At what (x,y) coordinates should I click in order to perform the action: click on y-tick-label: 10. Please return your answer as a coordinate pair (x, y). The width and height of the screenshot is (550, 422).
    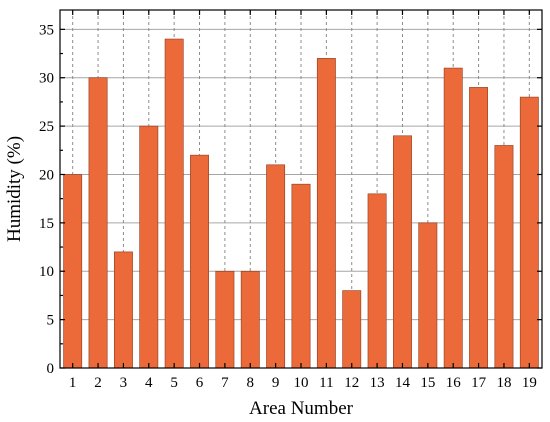
    Looking at the image, I should click on (46, 272).